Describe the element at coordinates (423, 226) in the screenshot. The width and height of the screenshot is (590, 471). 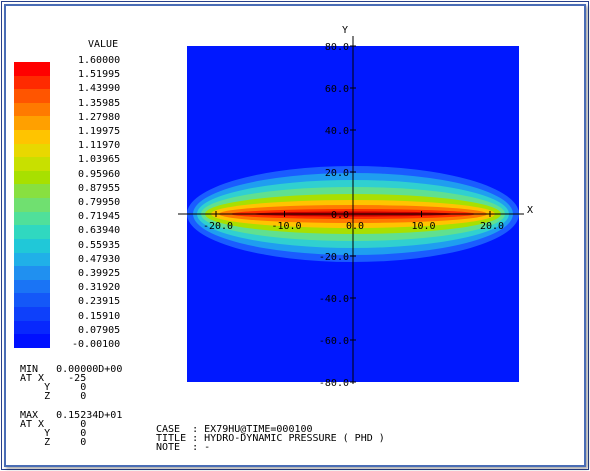
I see `x-tick-label: 10.0` at that location.